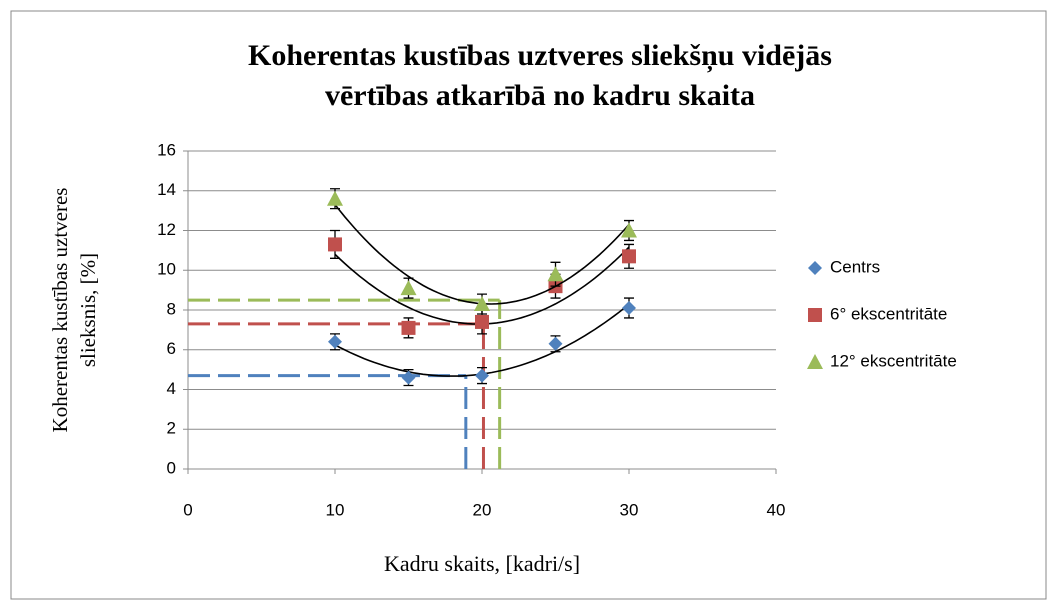 This screenshot has height=610, width=1057. What do you see at coordinates (166, 149) in the screenshot?
I see `y-tick-label: 16` at bounding box center [166, 149].